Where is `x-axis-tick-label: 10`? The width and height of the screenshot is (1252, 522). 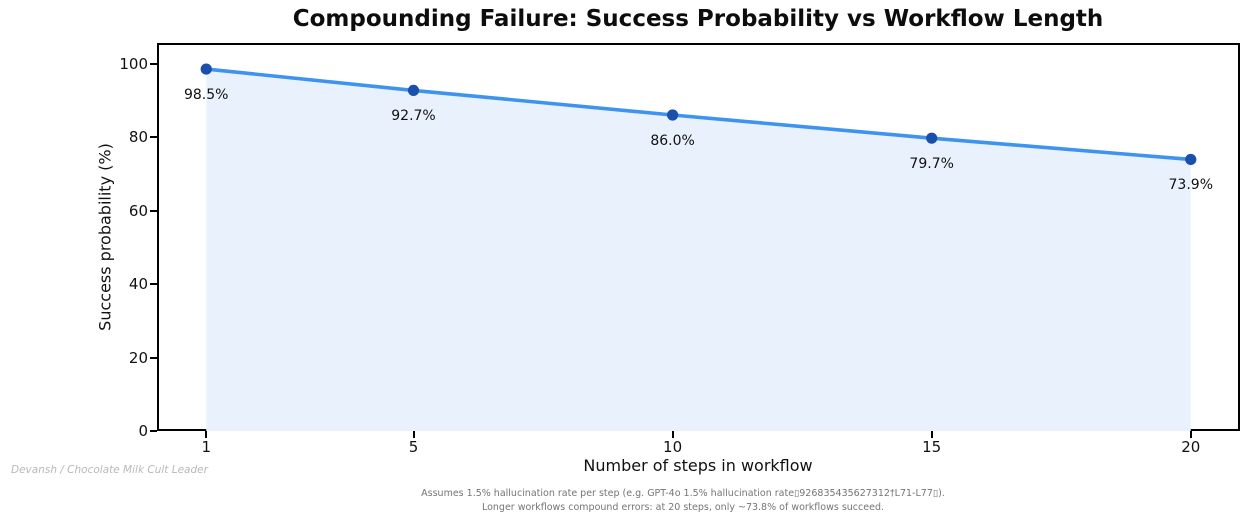 x-axis-tick-label: 10 is located at coordinates (673, 447).